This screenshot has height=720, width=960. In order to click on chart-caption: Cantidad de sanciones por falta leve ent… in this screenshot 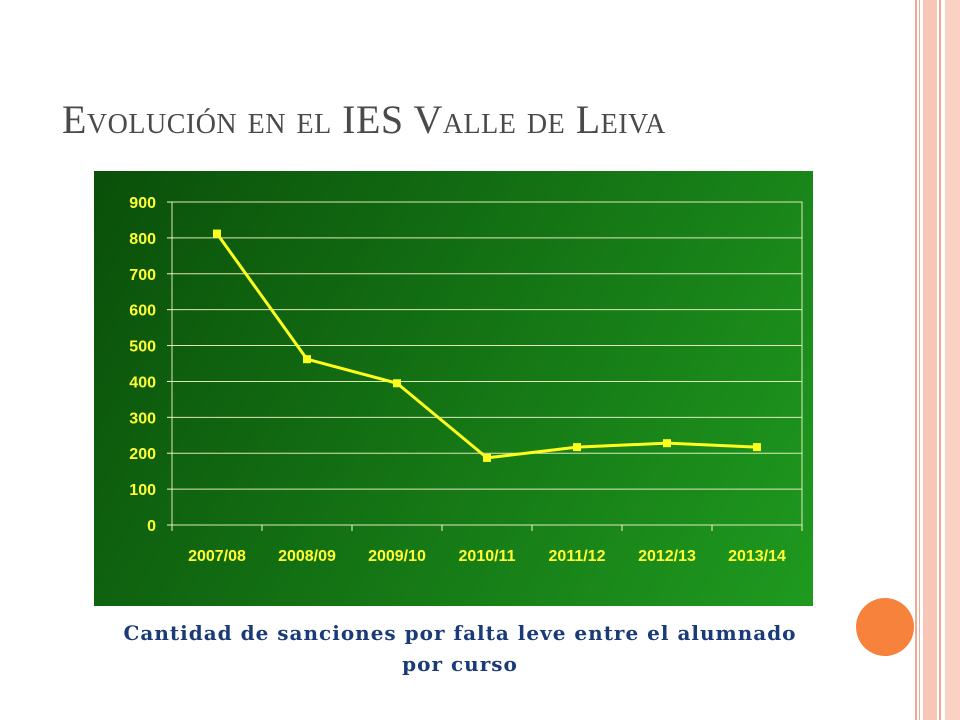, I will do `click(460, 648)`.